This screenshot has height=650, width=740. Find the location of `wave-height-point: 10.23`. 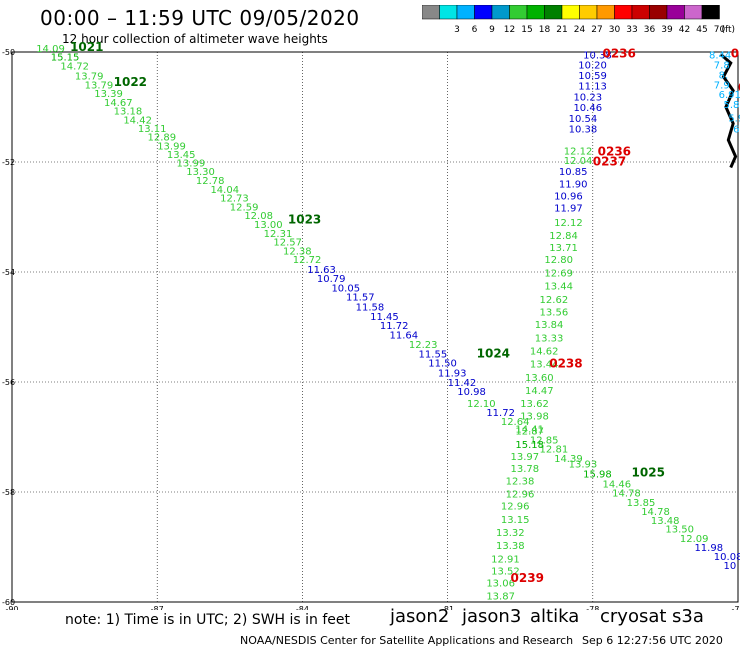

wave-height-point: 10.23 is located at coordinates (587, 97).